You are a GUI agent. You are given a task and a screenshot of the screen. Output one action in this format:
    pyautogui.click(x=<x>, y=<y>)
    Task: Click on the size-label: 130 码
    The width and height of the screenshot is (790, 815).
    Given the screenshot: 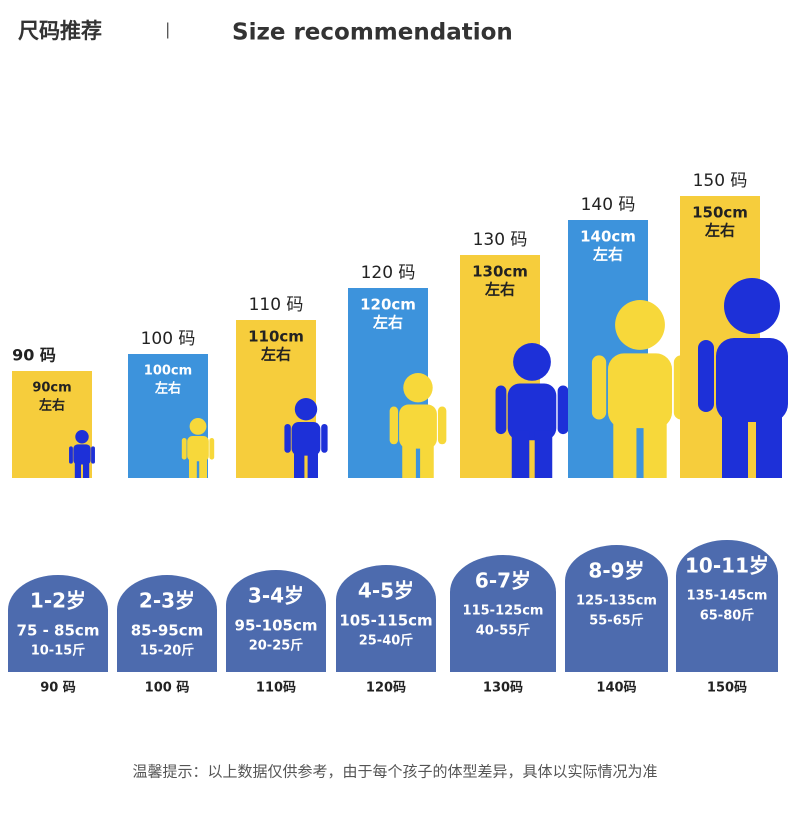 What is the action you would take?
    pyautogui.click(x=500, y=240)
    